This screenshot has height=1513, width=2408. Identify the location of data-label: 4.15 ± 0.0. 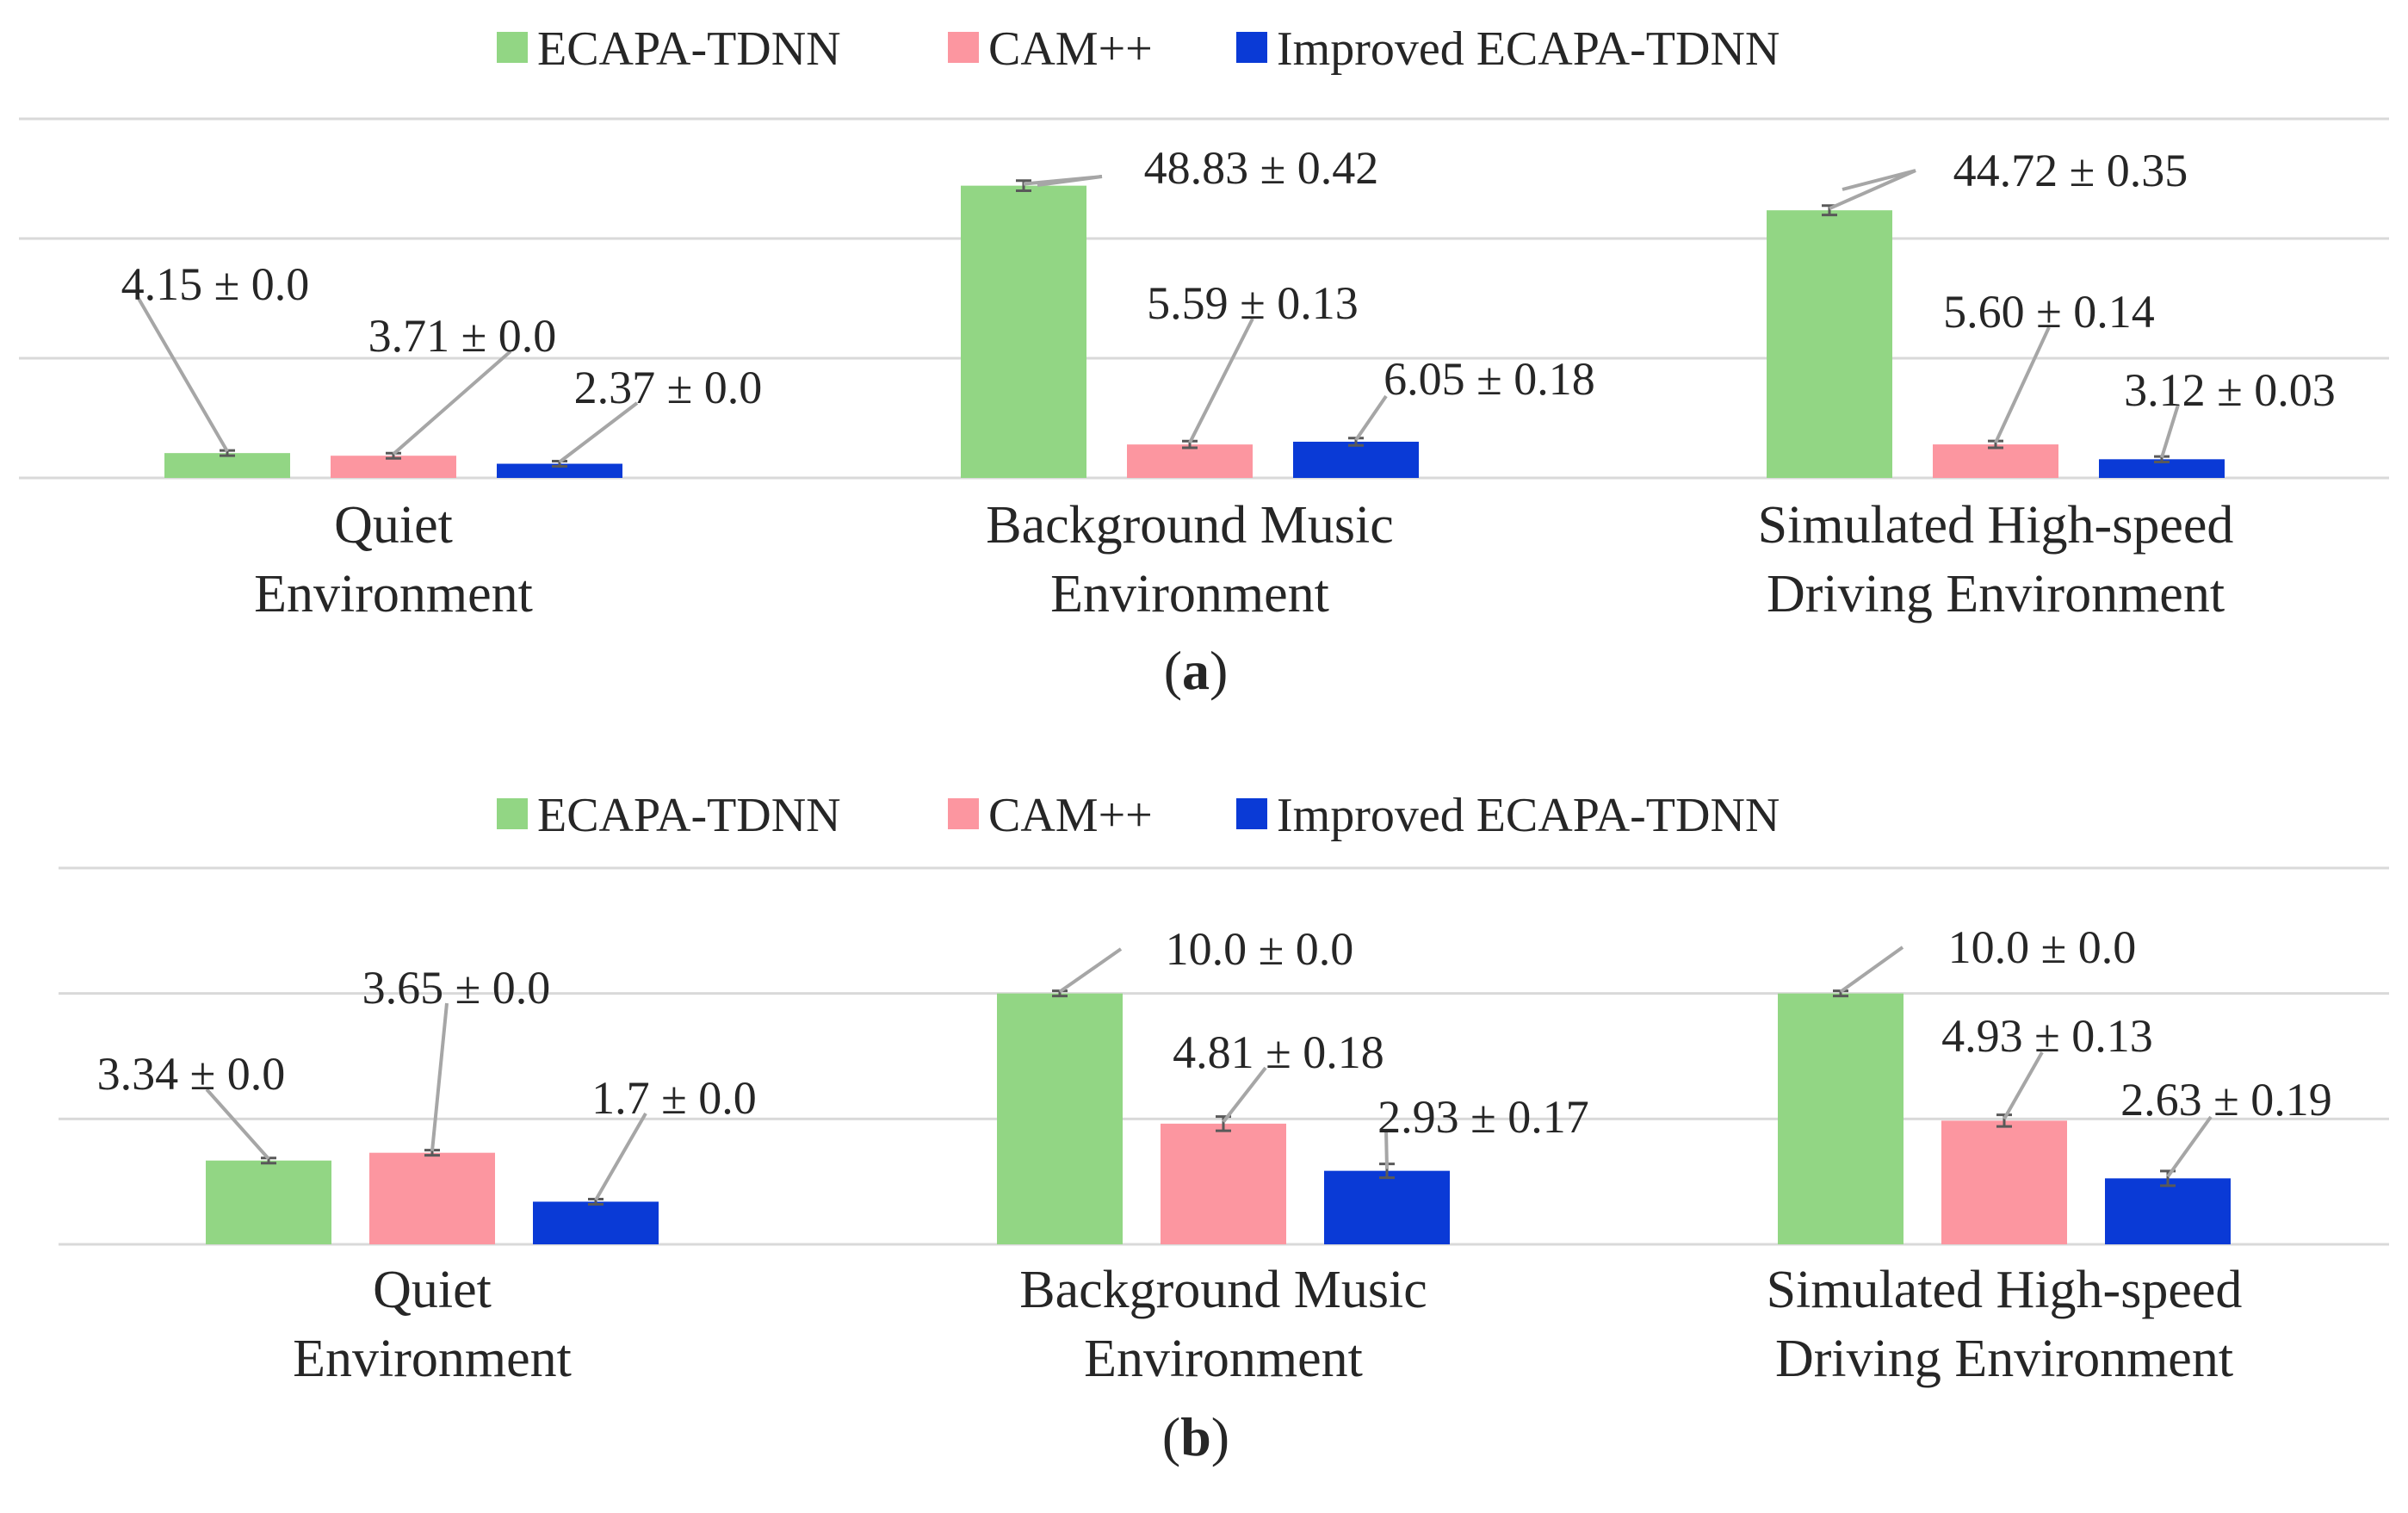
(215, 284).